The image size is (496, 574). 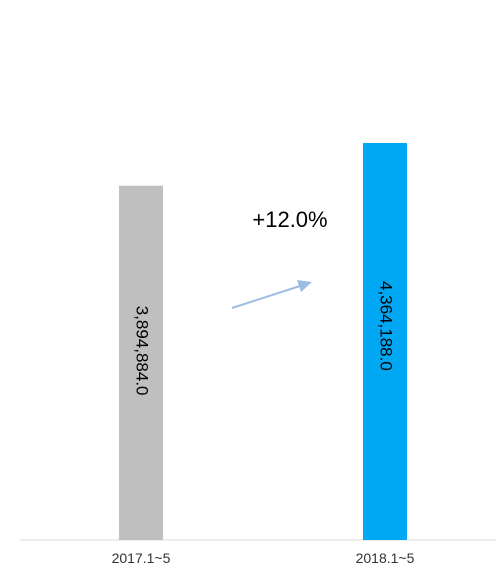 I want to click on value-label-2017: 3,894,884.0, so click(x=142, y=351).